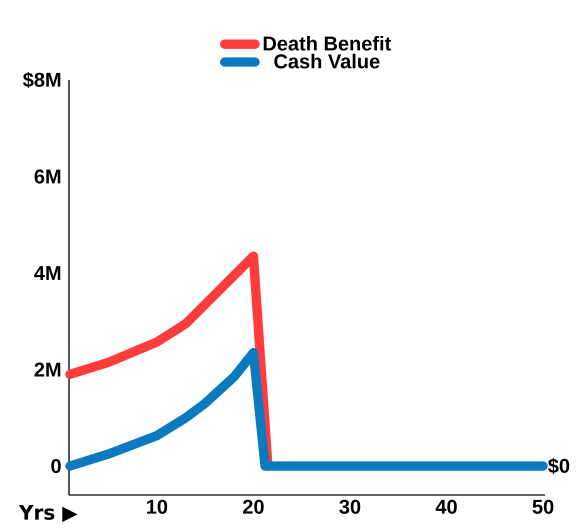 This screenshot has height=531, width=587. I want to click on x-axis-title: Yrs ▶, so click(48, 513).